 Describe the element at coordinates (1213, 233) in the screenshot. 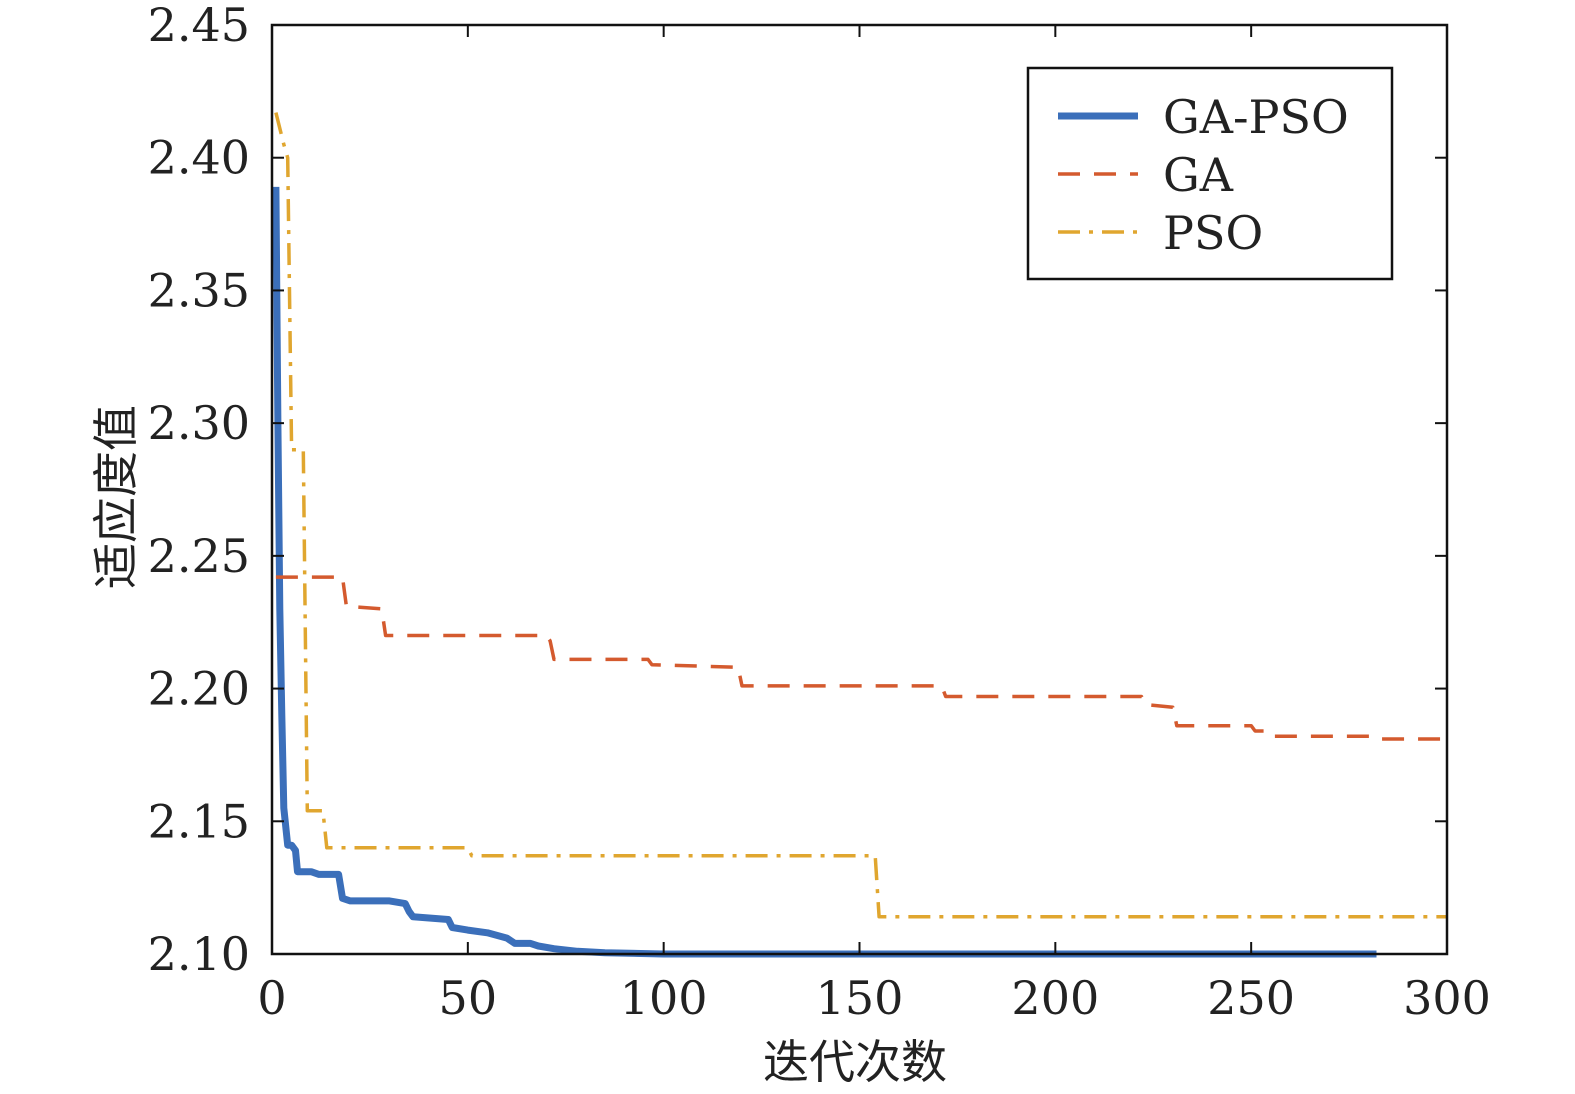

I see `legend-label-pso: PSO` at that location.